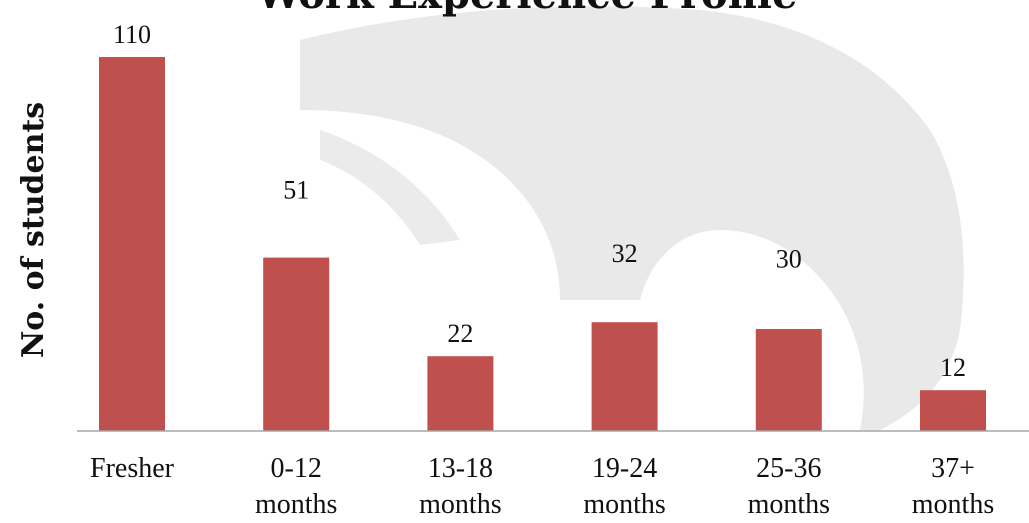 The image size is (1029, 523). What do you see at coordinates (132, 34) in the screenshot?
I see `data-label-0: 110` at bounding box center [132, 34].